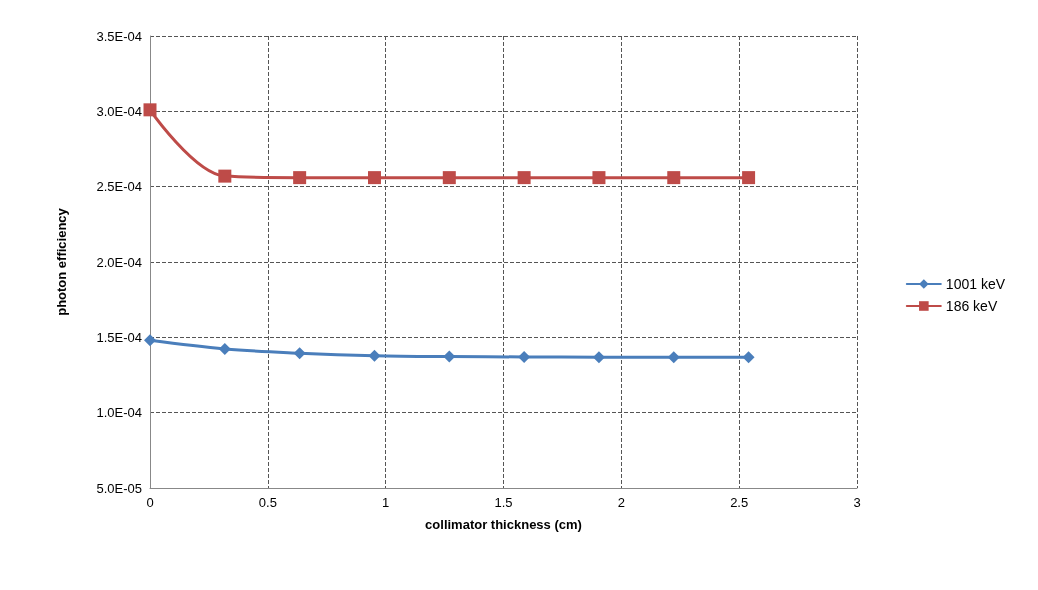 This screenshot has width=1038, height=590. I want to click on y-axis-title: photon efficiency, so click(61, 261).